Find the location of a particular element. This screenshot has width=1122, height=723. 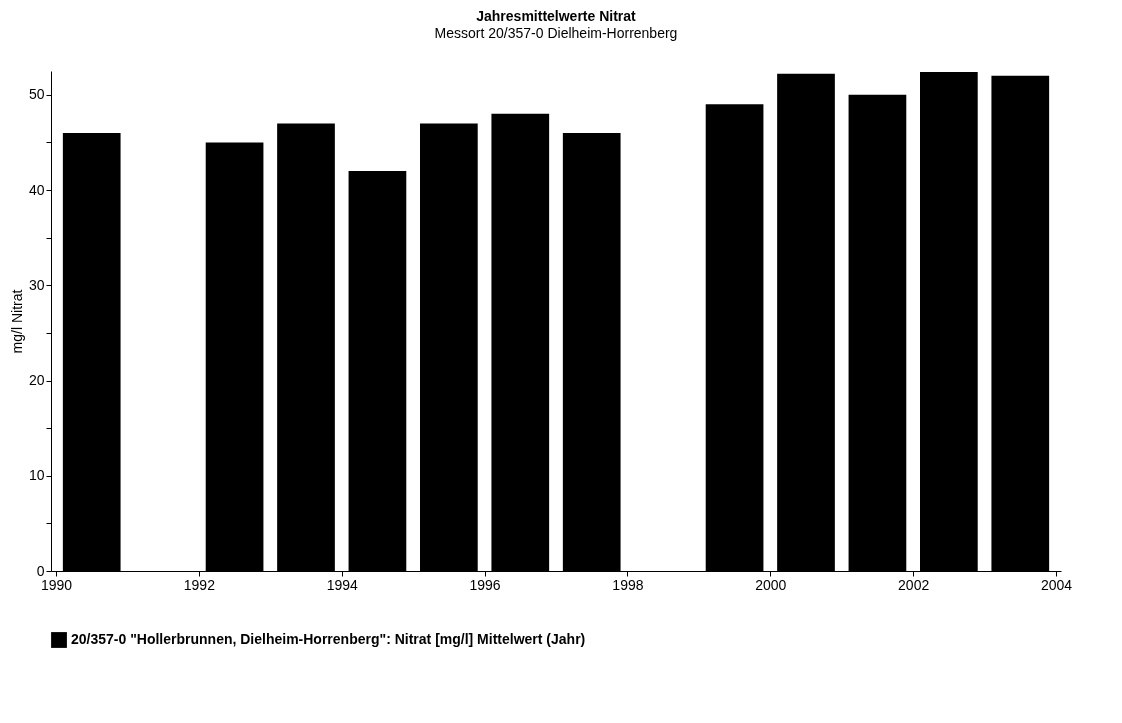

y-tick-label: 40 is located at coordinates (36, 189).